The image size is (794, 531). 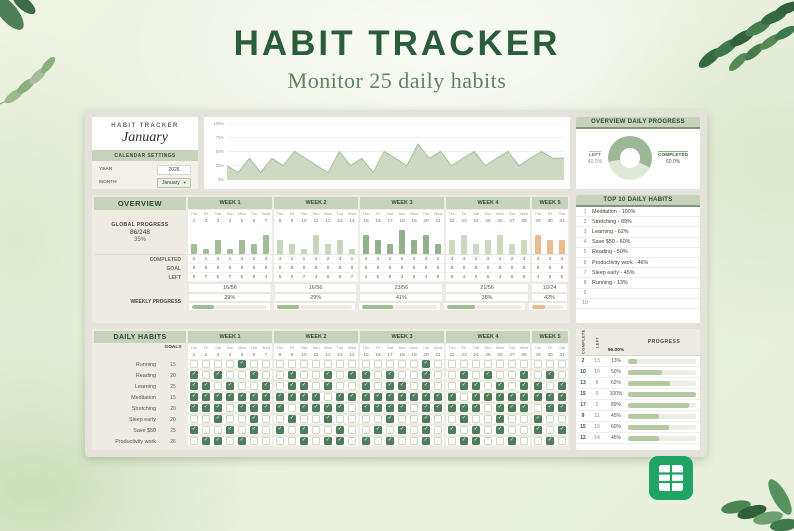 What do you see at coordinates (174, 169) in the screenshot?
I see `year-value: 2026` at bounding box center [174, 169].